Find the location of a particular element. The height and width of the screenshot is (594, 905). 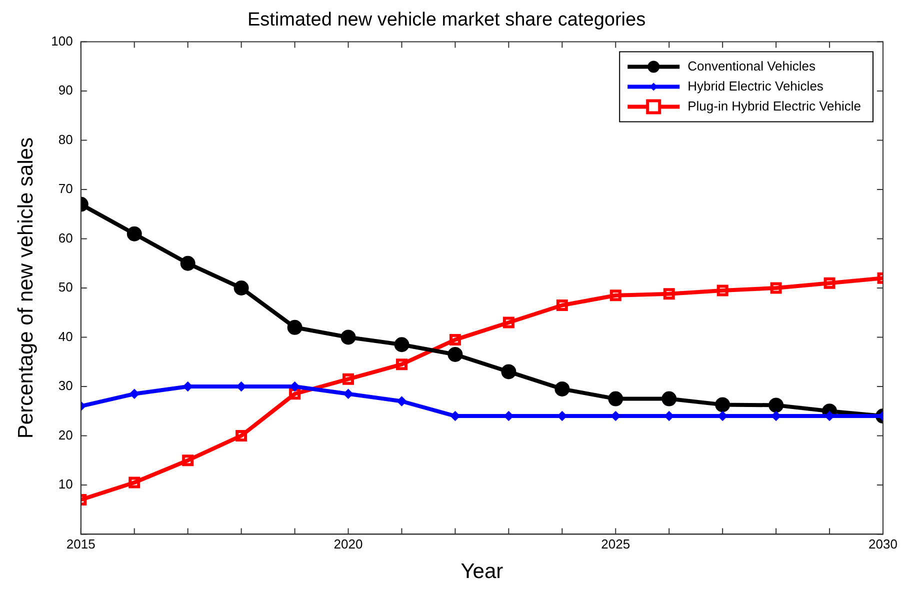

y-tick-label: 100 is located at coordinates (62, 40).